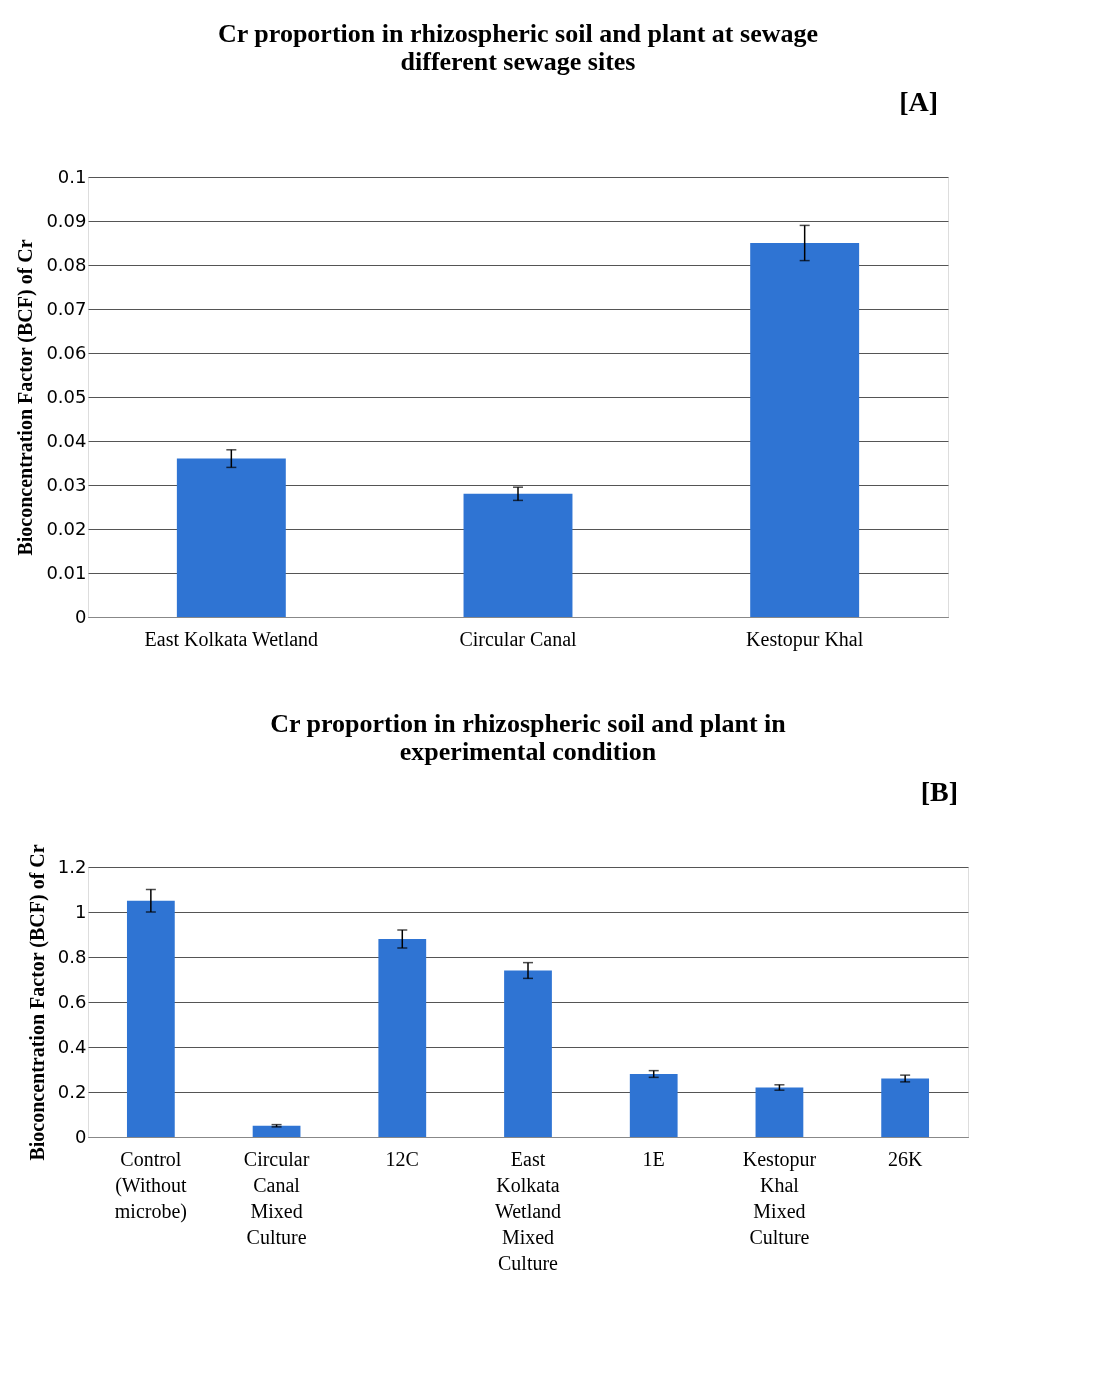  What do you see at coordinates (518, 638) in the screenshot?
I see `x-tick-label: Circular Canal` at bounding box center [518, 638].